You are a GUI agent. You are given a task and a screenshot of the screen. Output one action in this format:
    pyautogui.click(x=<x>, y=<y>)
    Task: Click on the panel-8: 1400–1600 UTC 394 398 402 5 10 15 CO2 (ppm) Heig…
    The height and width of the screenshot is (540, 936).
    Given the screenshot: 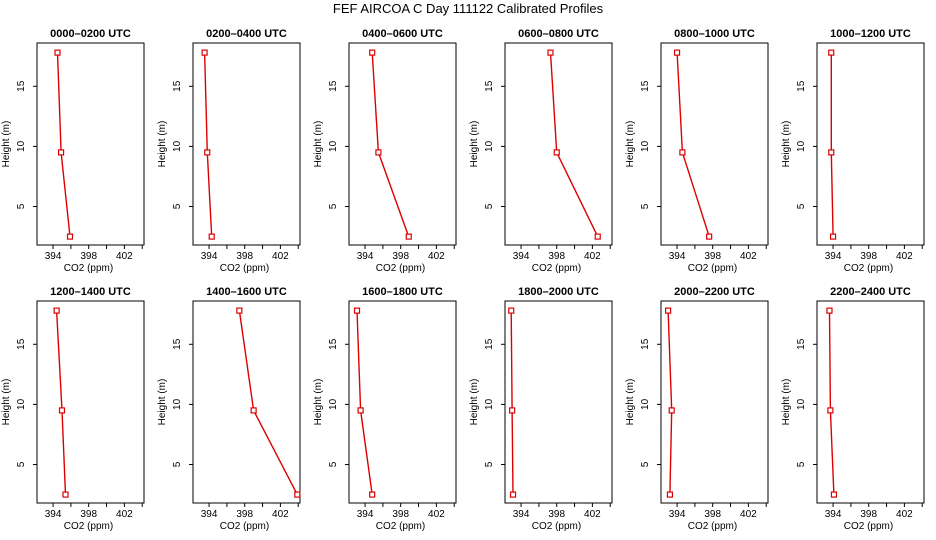 What is the action you would take?
    pyautogui.click(x=229, y=409)
    